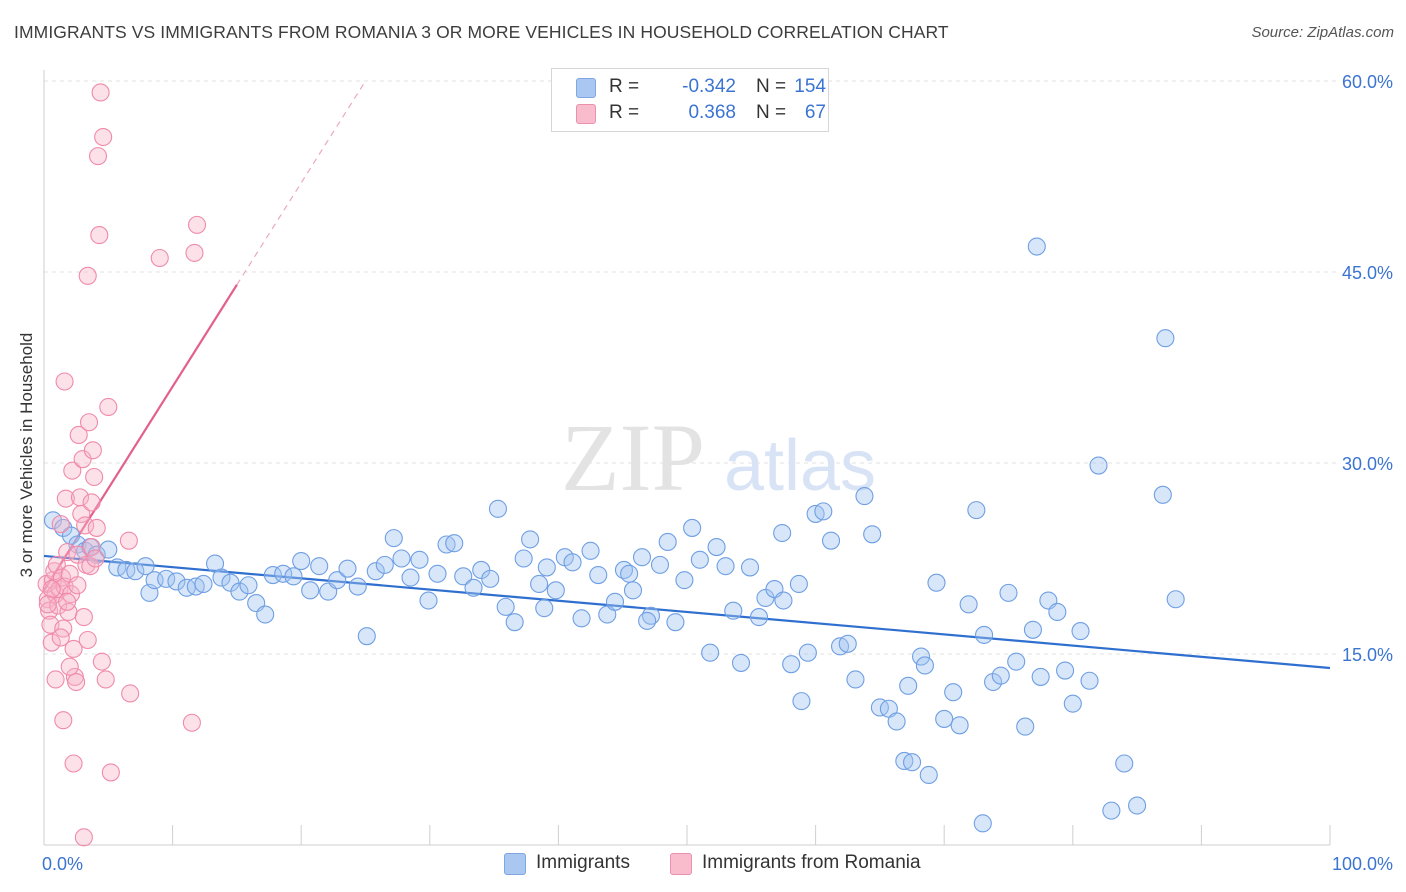 This screenshot has height=892, width=1406. I want to click on legend-r-value: 0.368, so click(712, 112).